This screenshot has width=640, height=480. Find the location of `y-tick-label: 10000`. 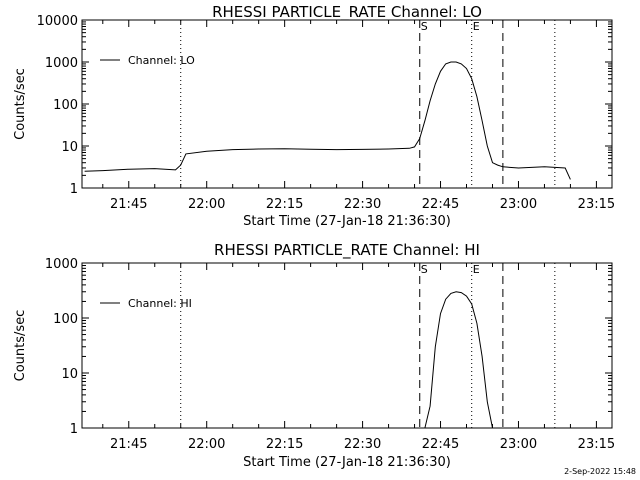

y-tick-label: 10000 is located at coordinates (57, 21).